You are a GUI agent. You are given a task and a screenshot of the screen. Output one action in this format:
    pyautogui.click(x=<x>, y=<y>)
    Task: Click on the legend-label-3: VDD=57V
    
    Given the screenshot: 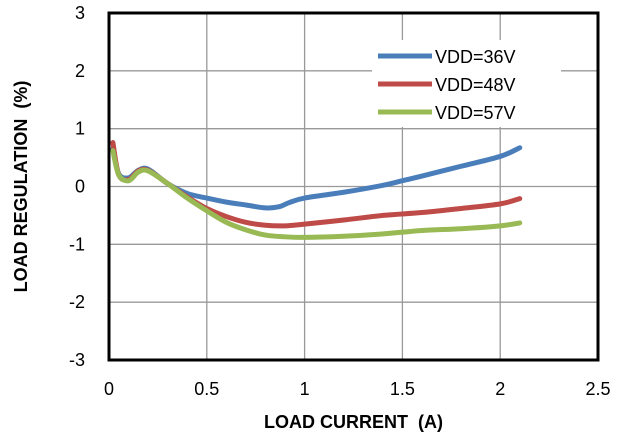 What is the action you would take?
    pyautogui.click(x=475, y=113)
    